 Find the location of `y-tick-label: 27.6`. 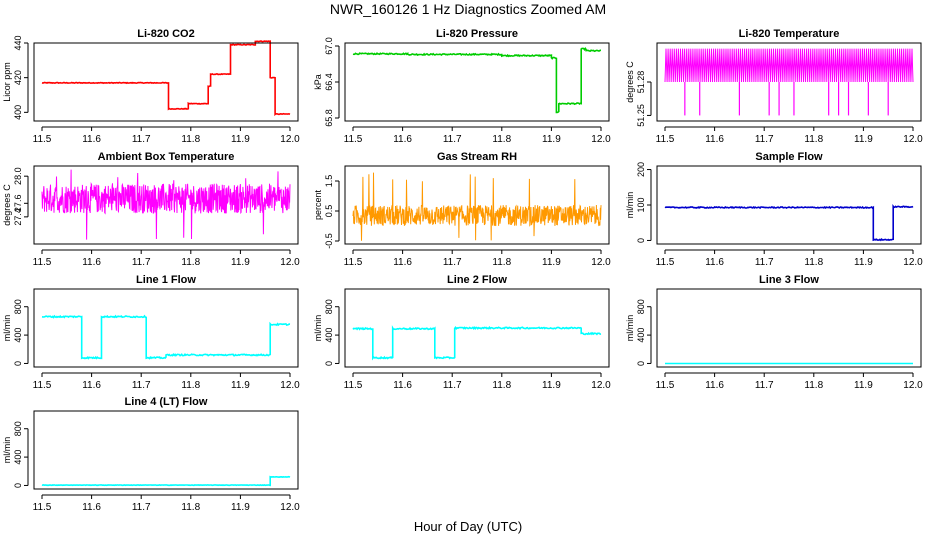

y-tick-label: 27.6 is located at coordinates (18, 204).